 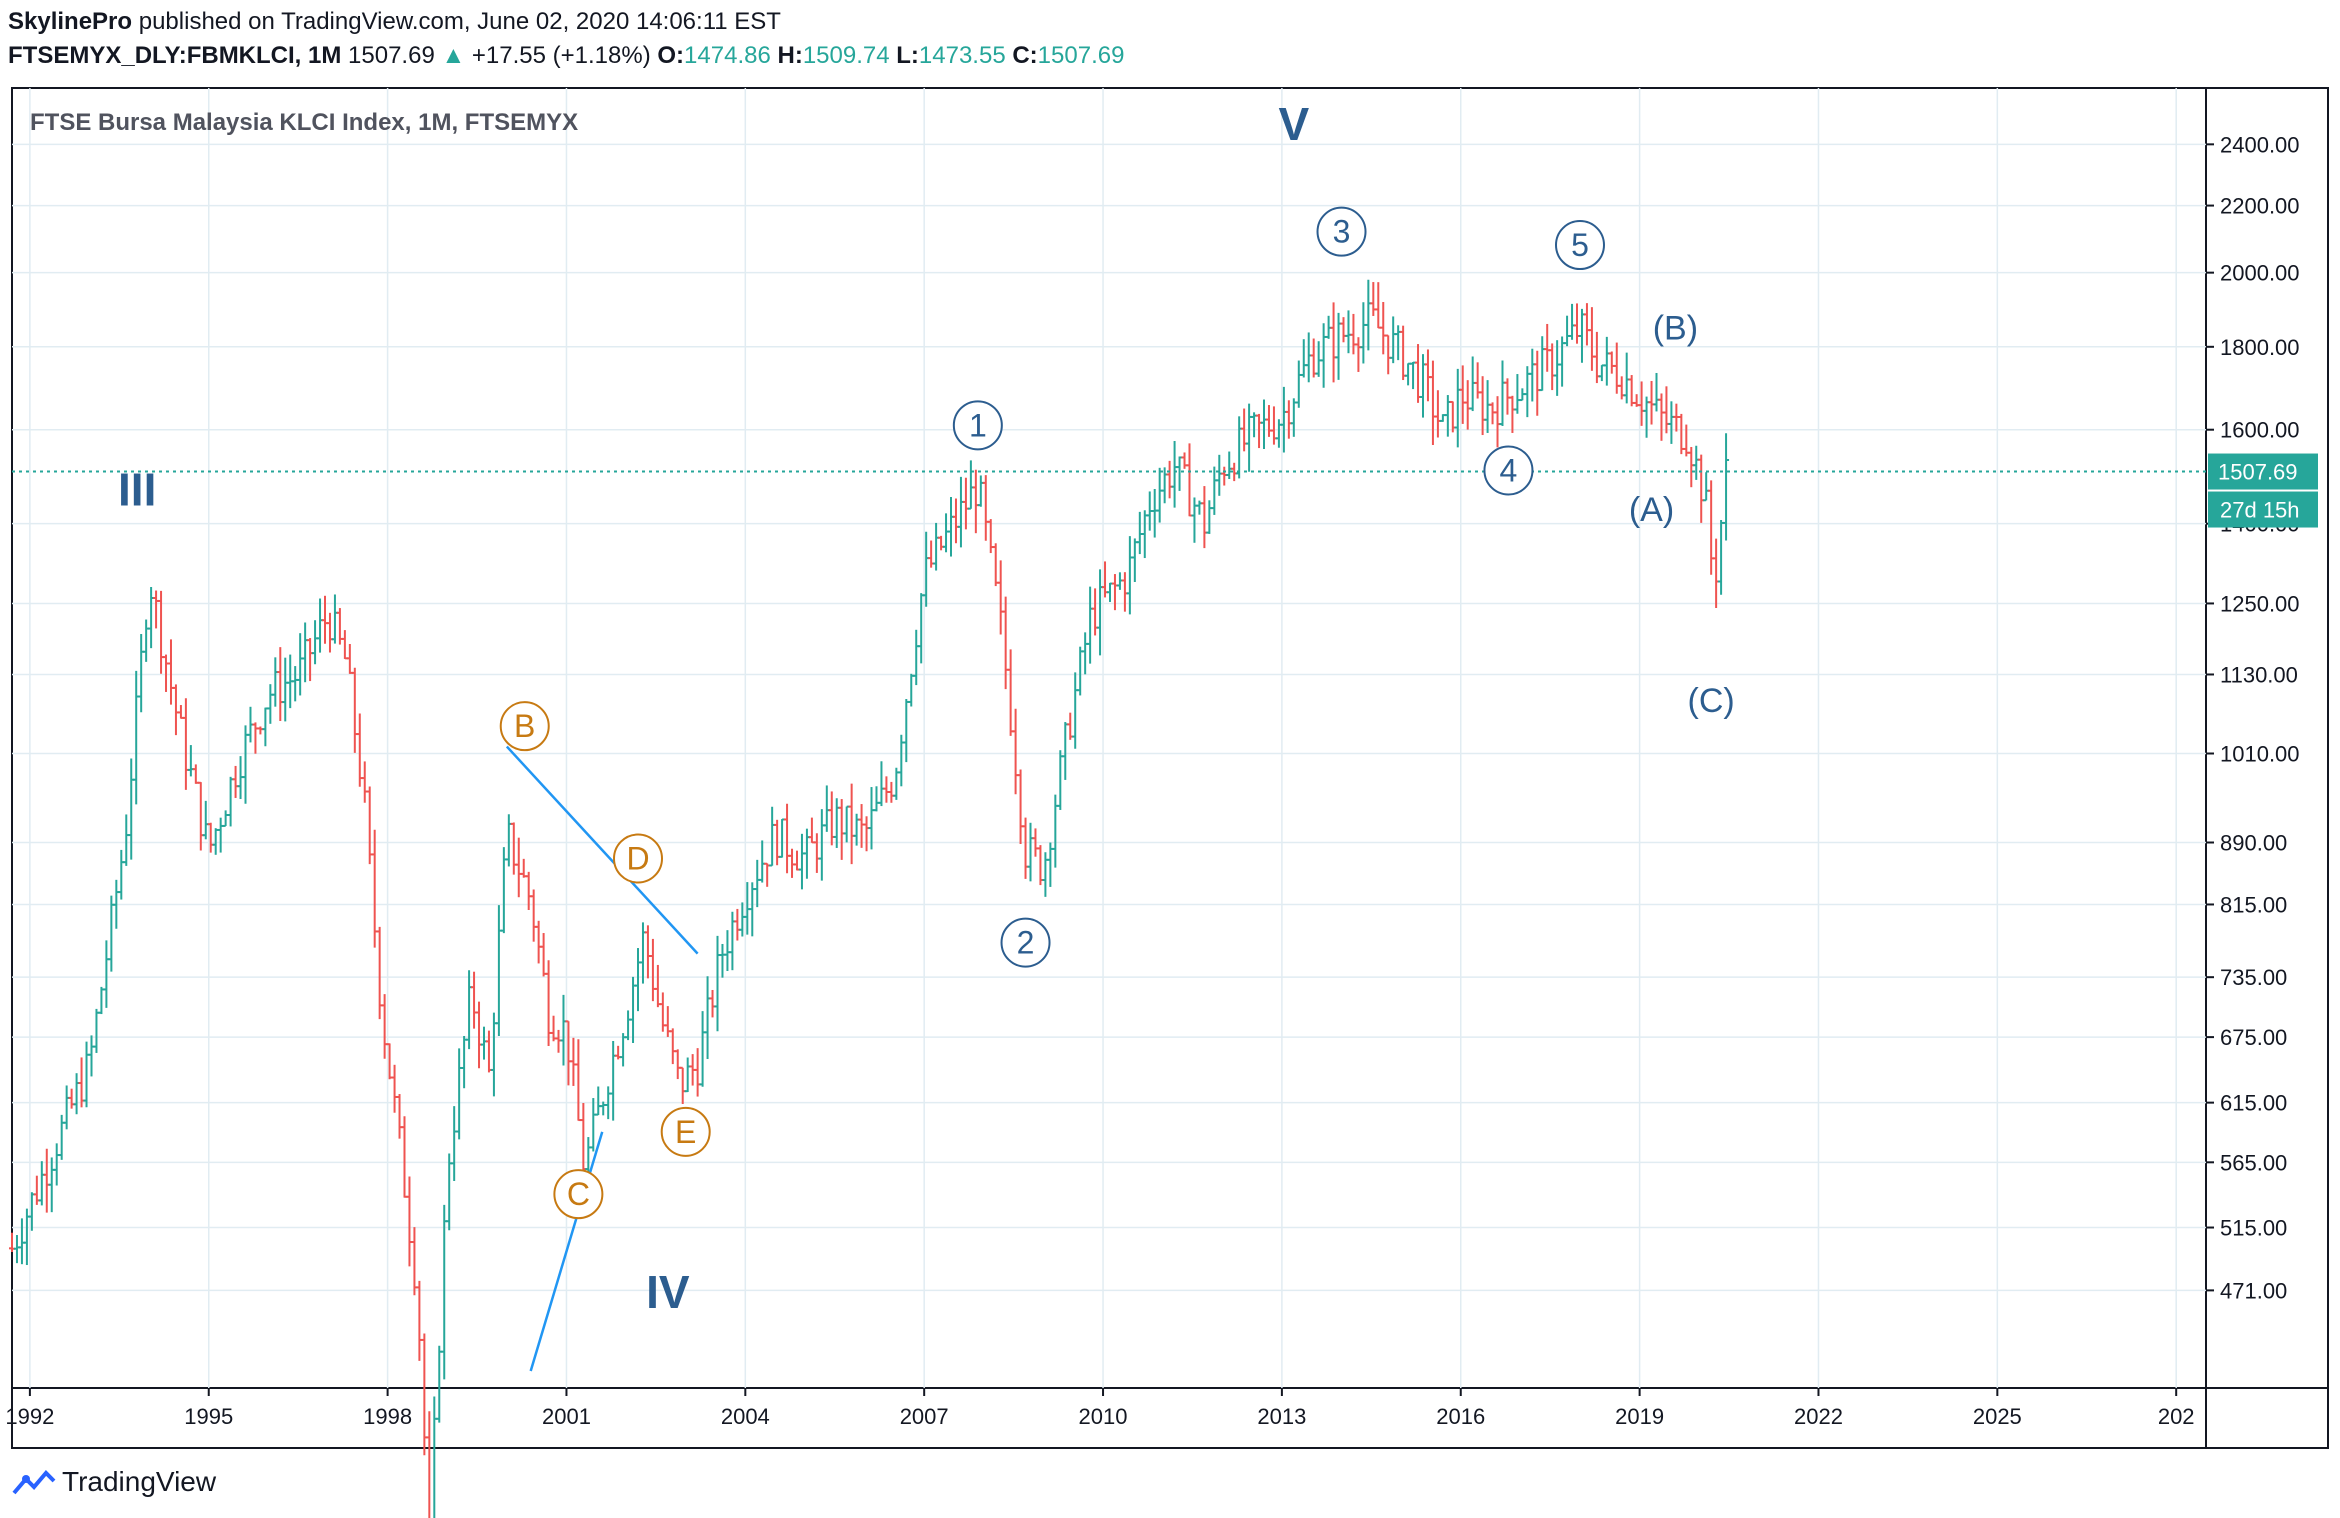 What do you see at coordinates (1025, 55) in the screenshot?
I see `close-label: C:` at bounding box center [1025, 55].